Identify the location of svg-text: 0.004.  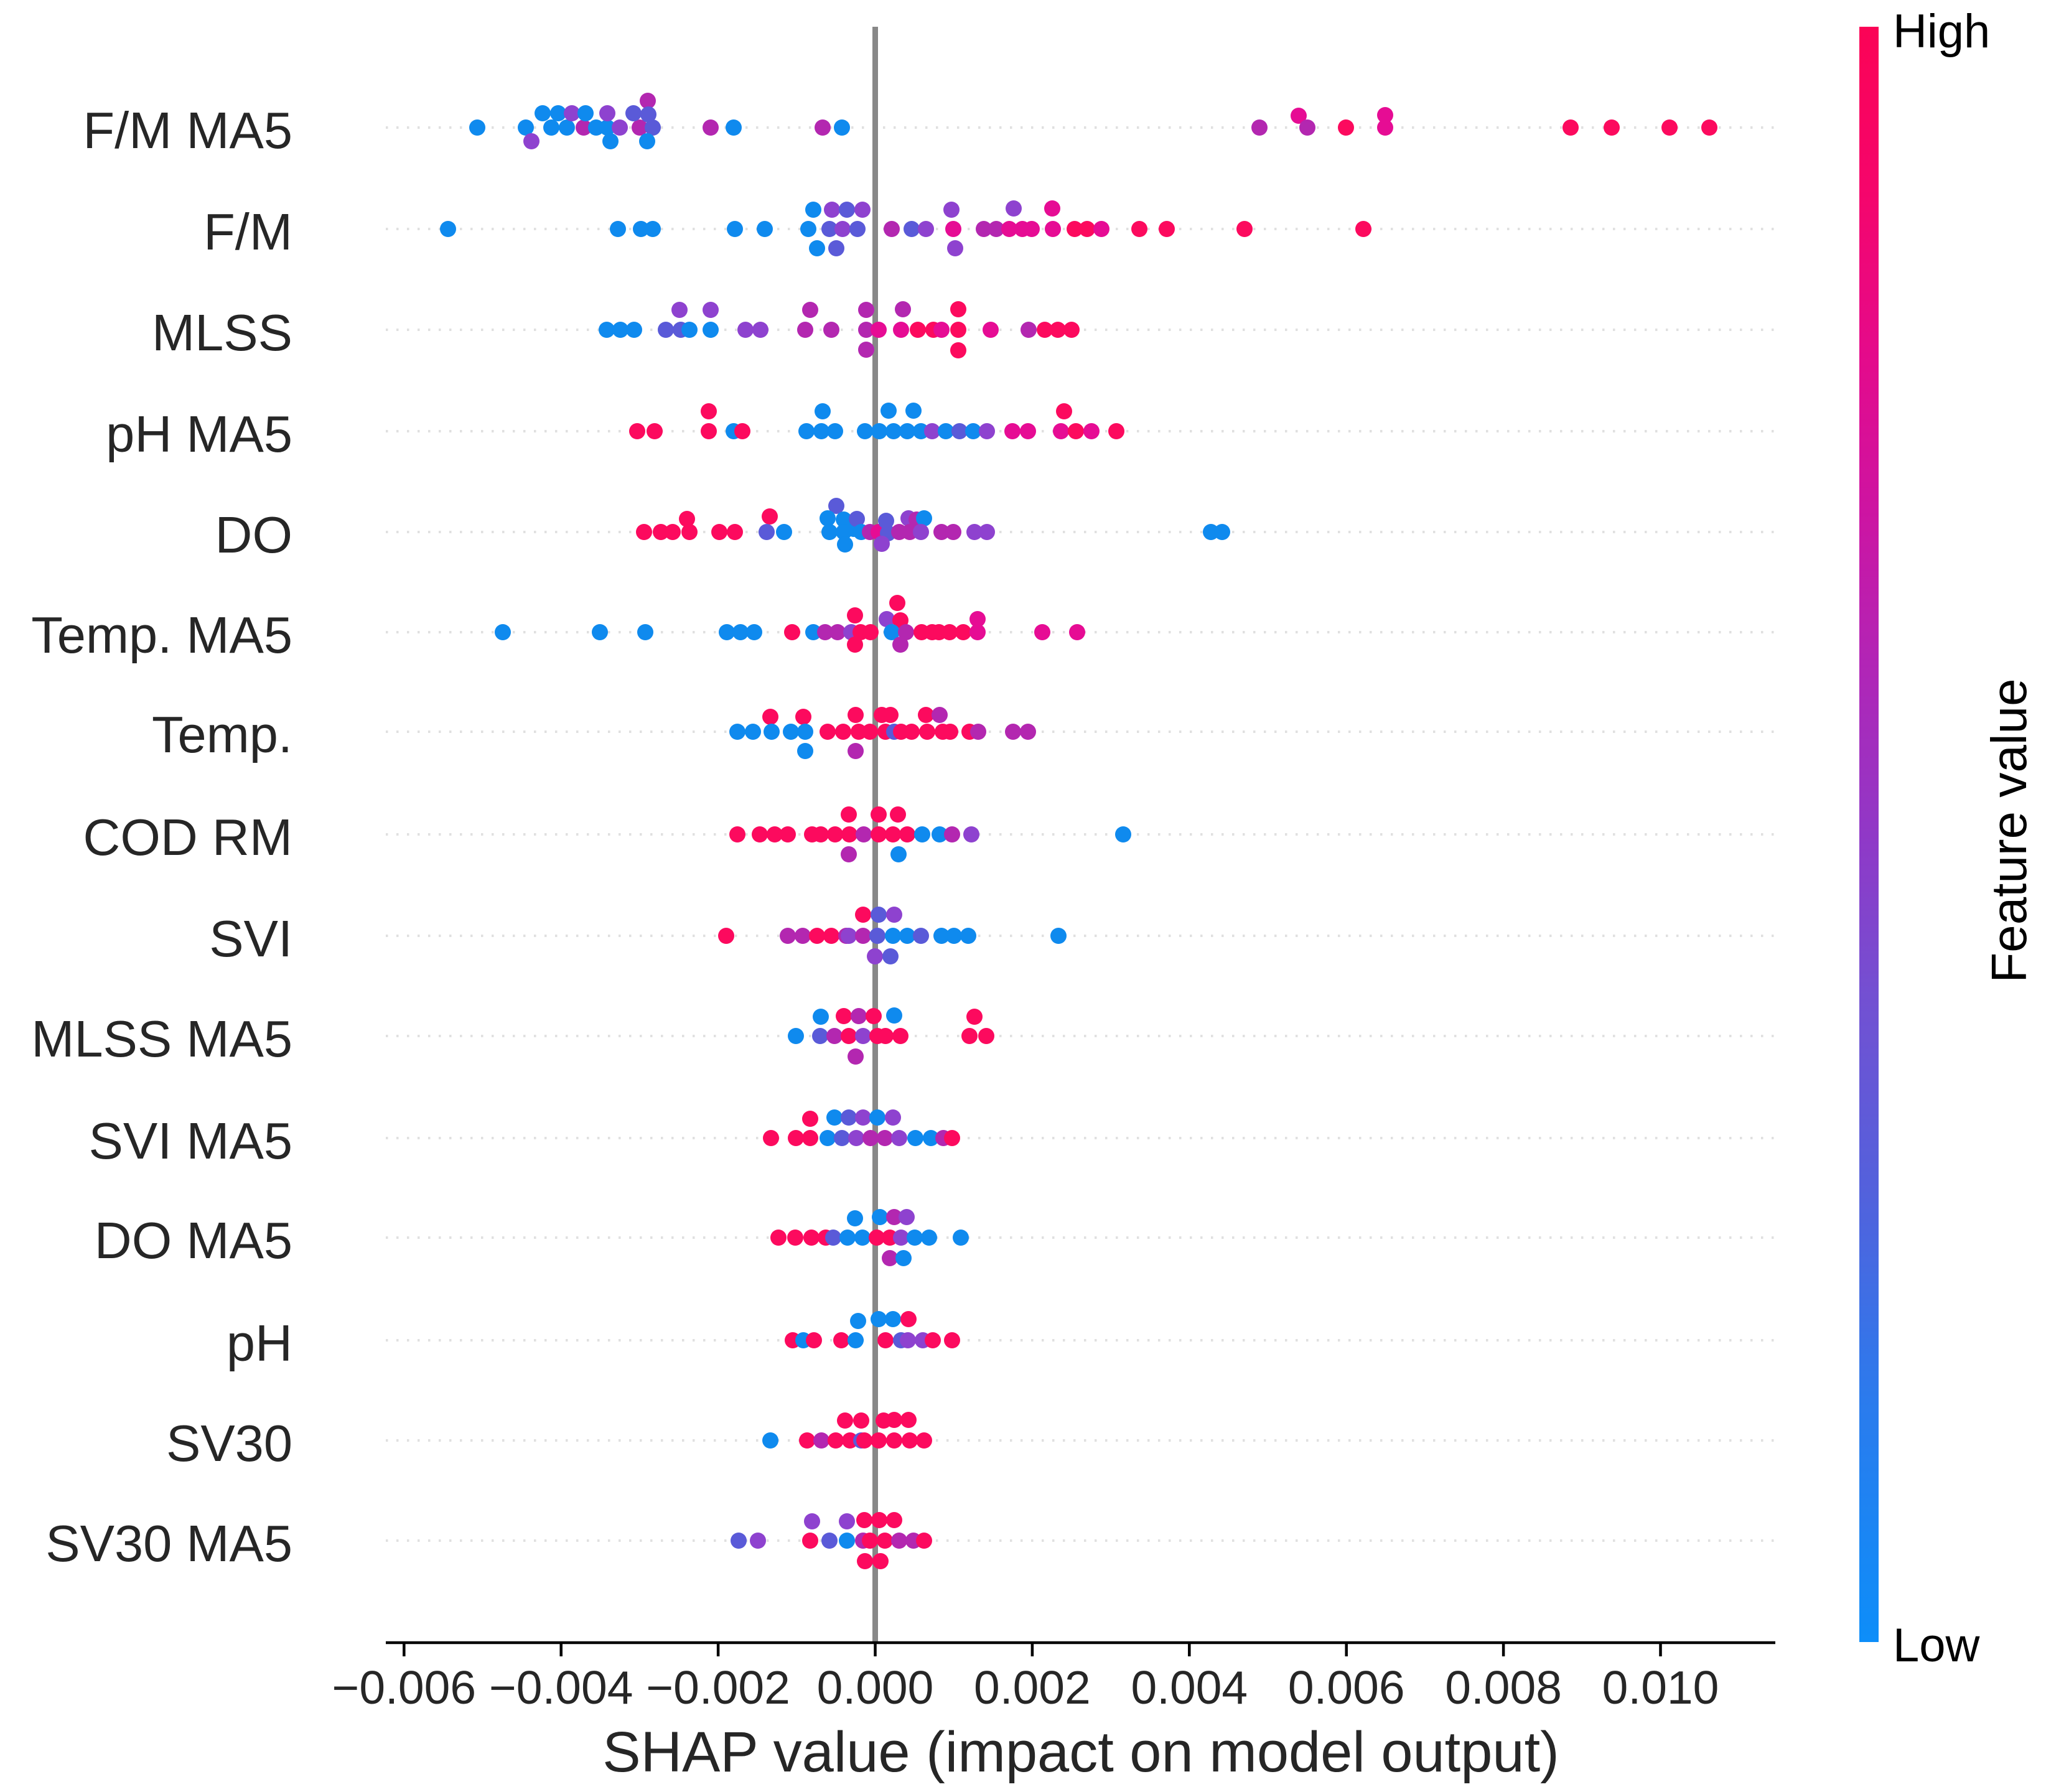
(1189, 1687).